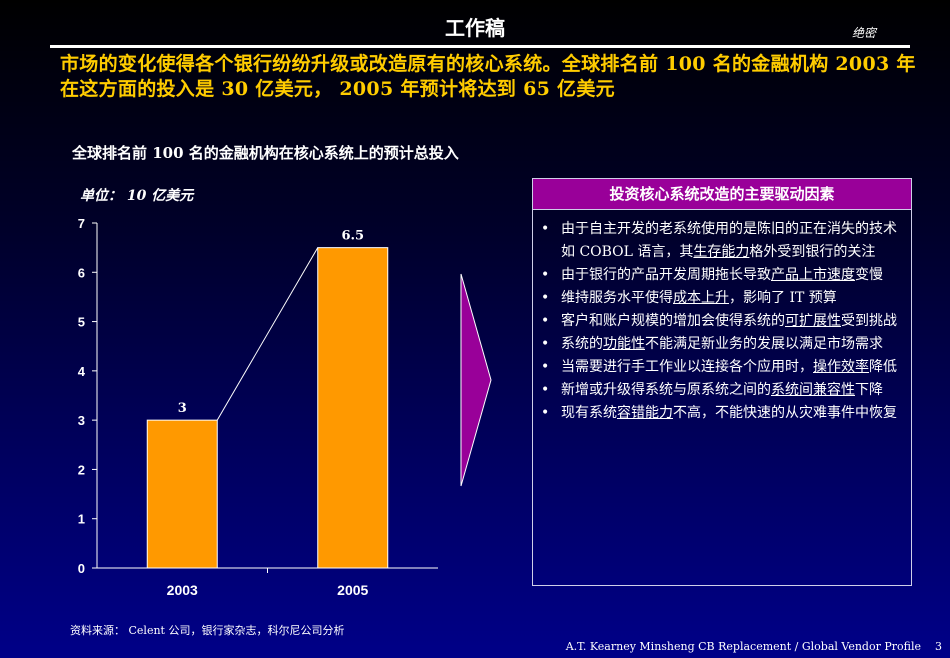 Image resolution: width=950 pixels, height=658 pixels. What do you see at coordinates (352, 590) in the screenshot?
I see `x-category-label: 2005` at bounding box center [352, 590].